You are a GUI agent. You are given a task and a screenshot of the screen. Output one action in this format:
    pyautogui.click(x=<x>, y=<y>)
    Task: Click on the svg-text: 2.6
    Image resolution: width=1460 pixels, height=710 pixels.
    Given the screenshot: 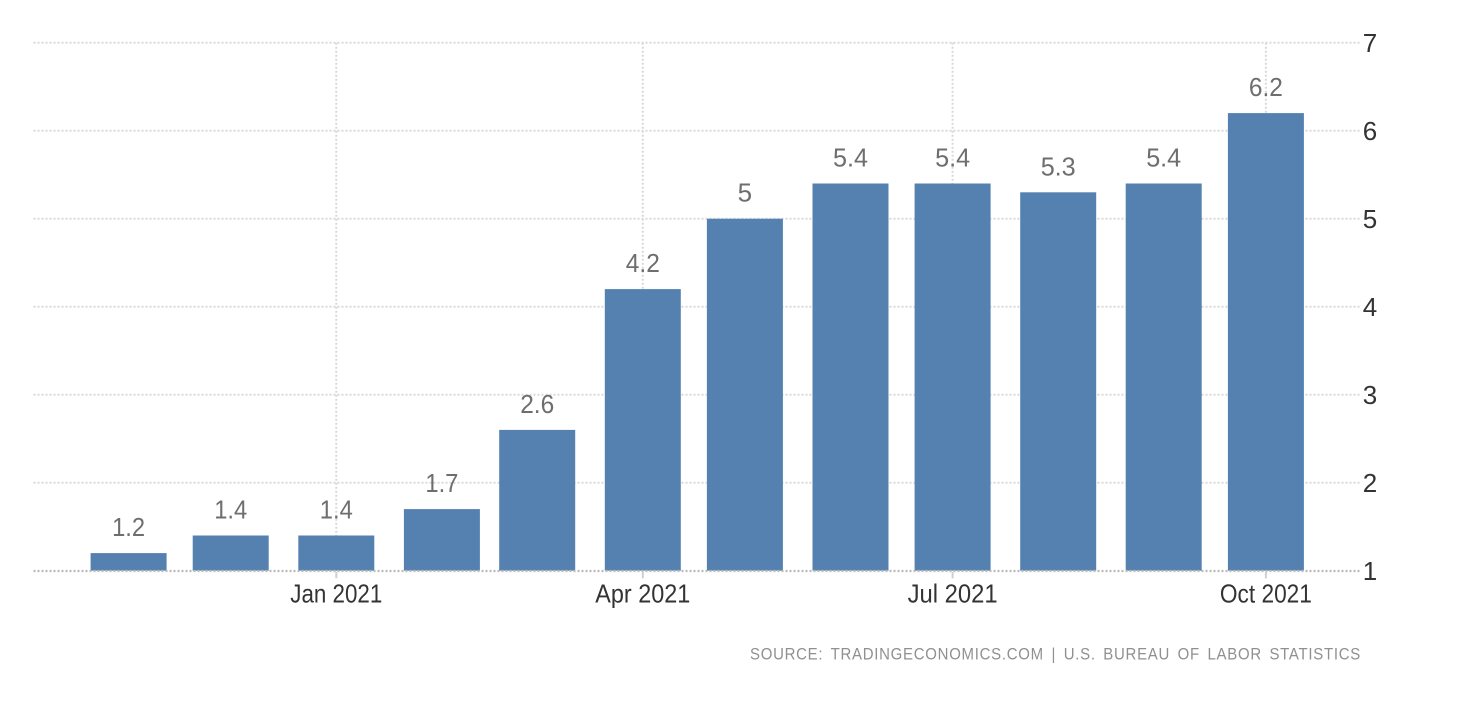 What is the action you would take?
    pyautogui.click(x=537, y=404)
    